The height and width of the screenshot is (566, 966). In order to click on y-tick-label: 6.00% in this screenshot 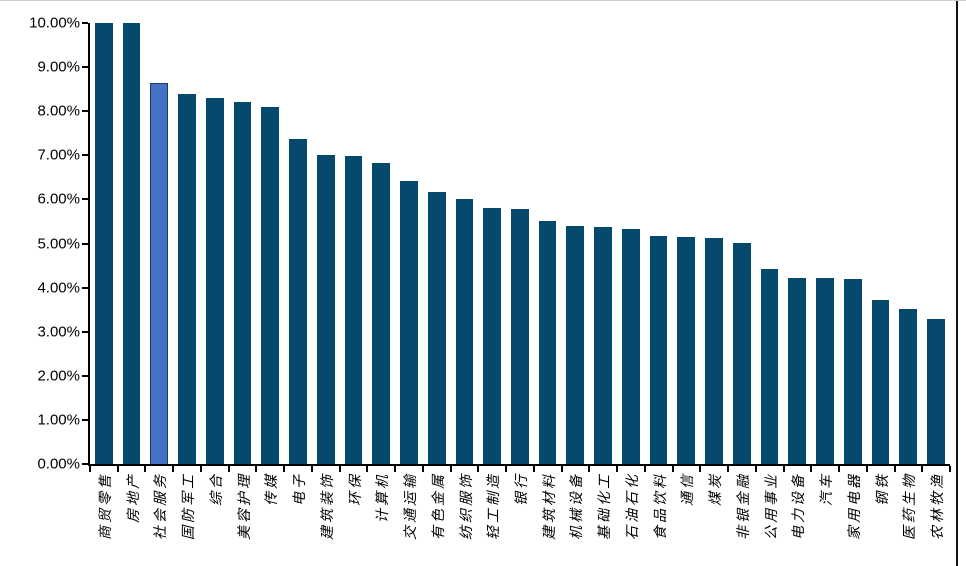, I will do `click(58, 199)`.